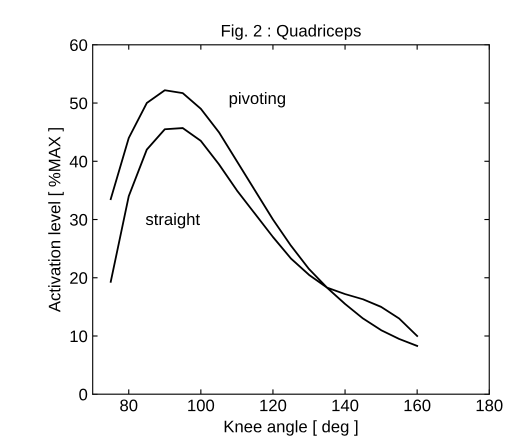 Image resolution: width=515 pixels, height=448 pixels. Describe the element at coordinates (201, 406) in the screenshot. I see `x-tick-label: 100` at that location.